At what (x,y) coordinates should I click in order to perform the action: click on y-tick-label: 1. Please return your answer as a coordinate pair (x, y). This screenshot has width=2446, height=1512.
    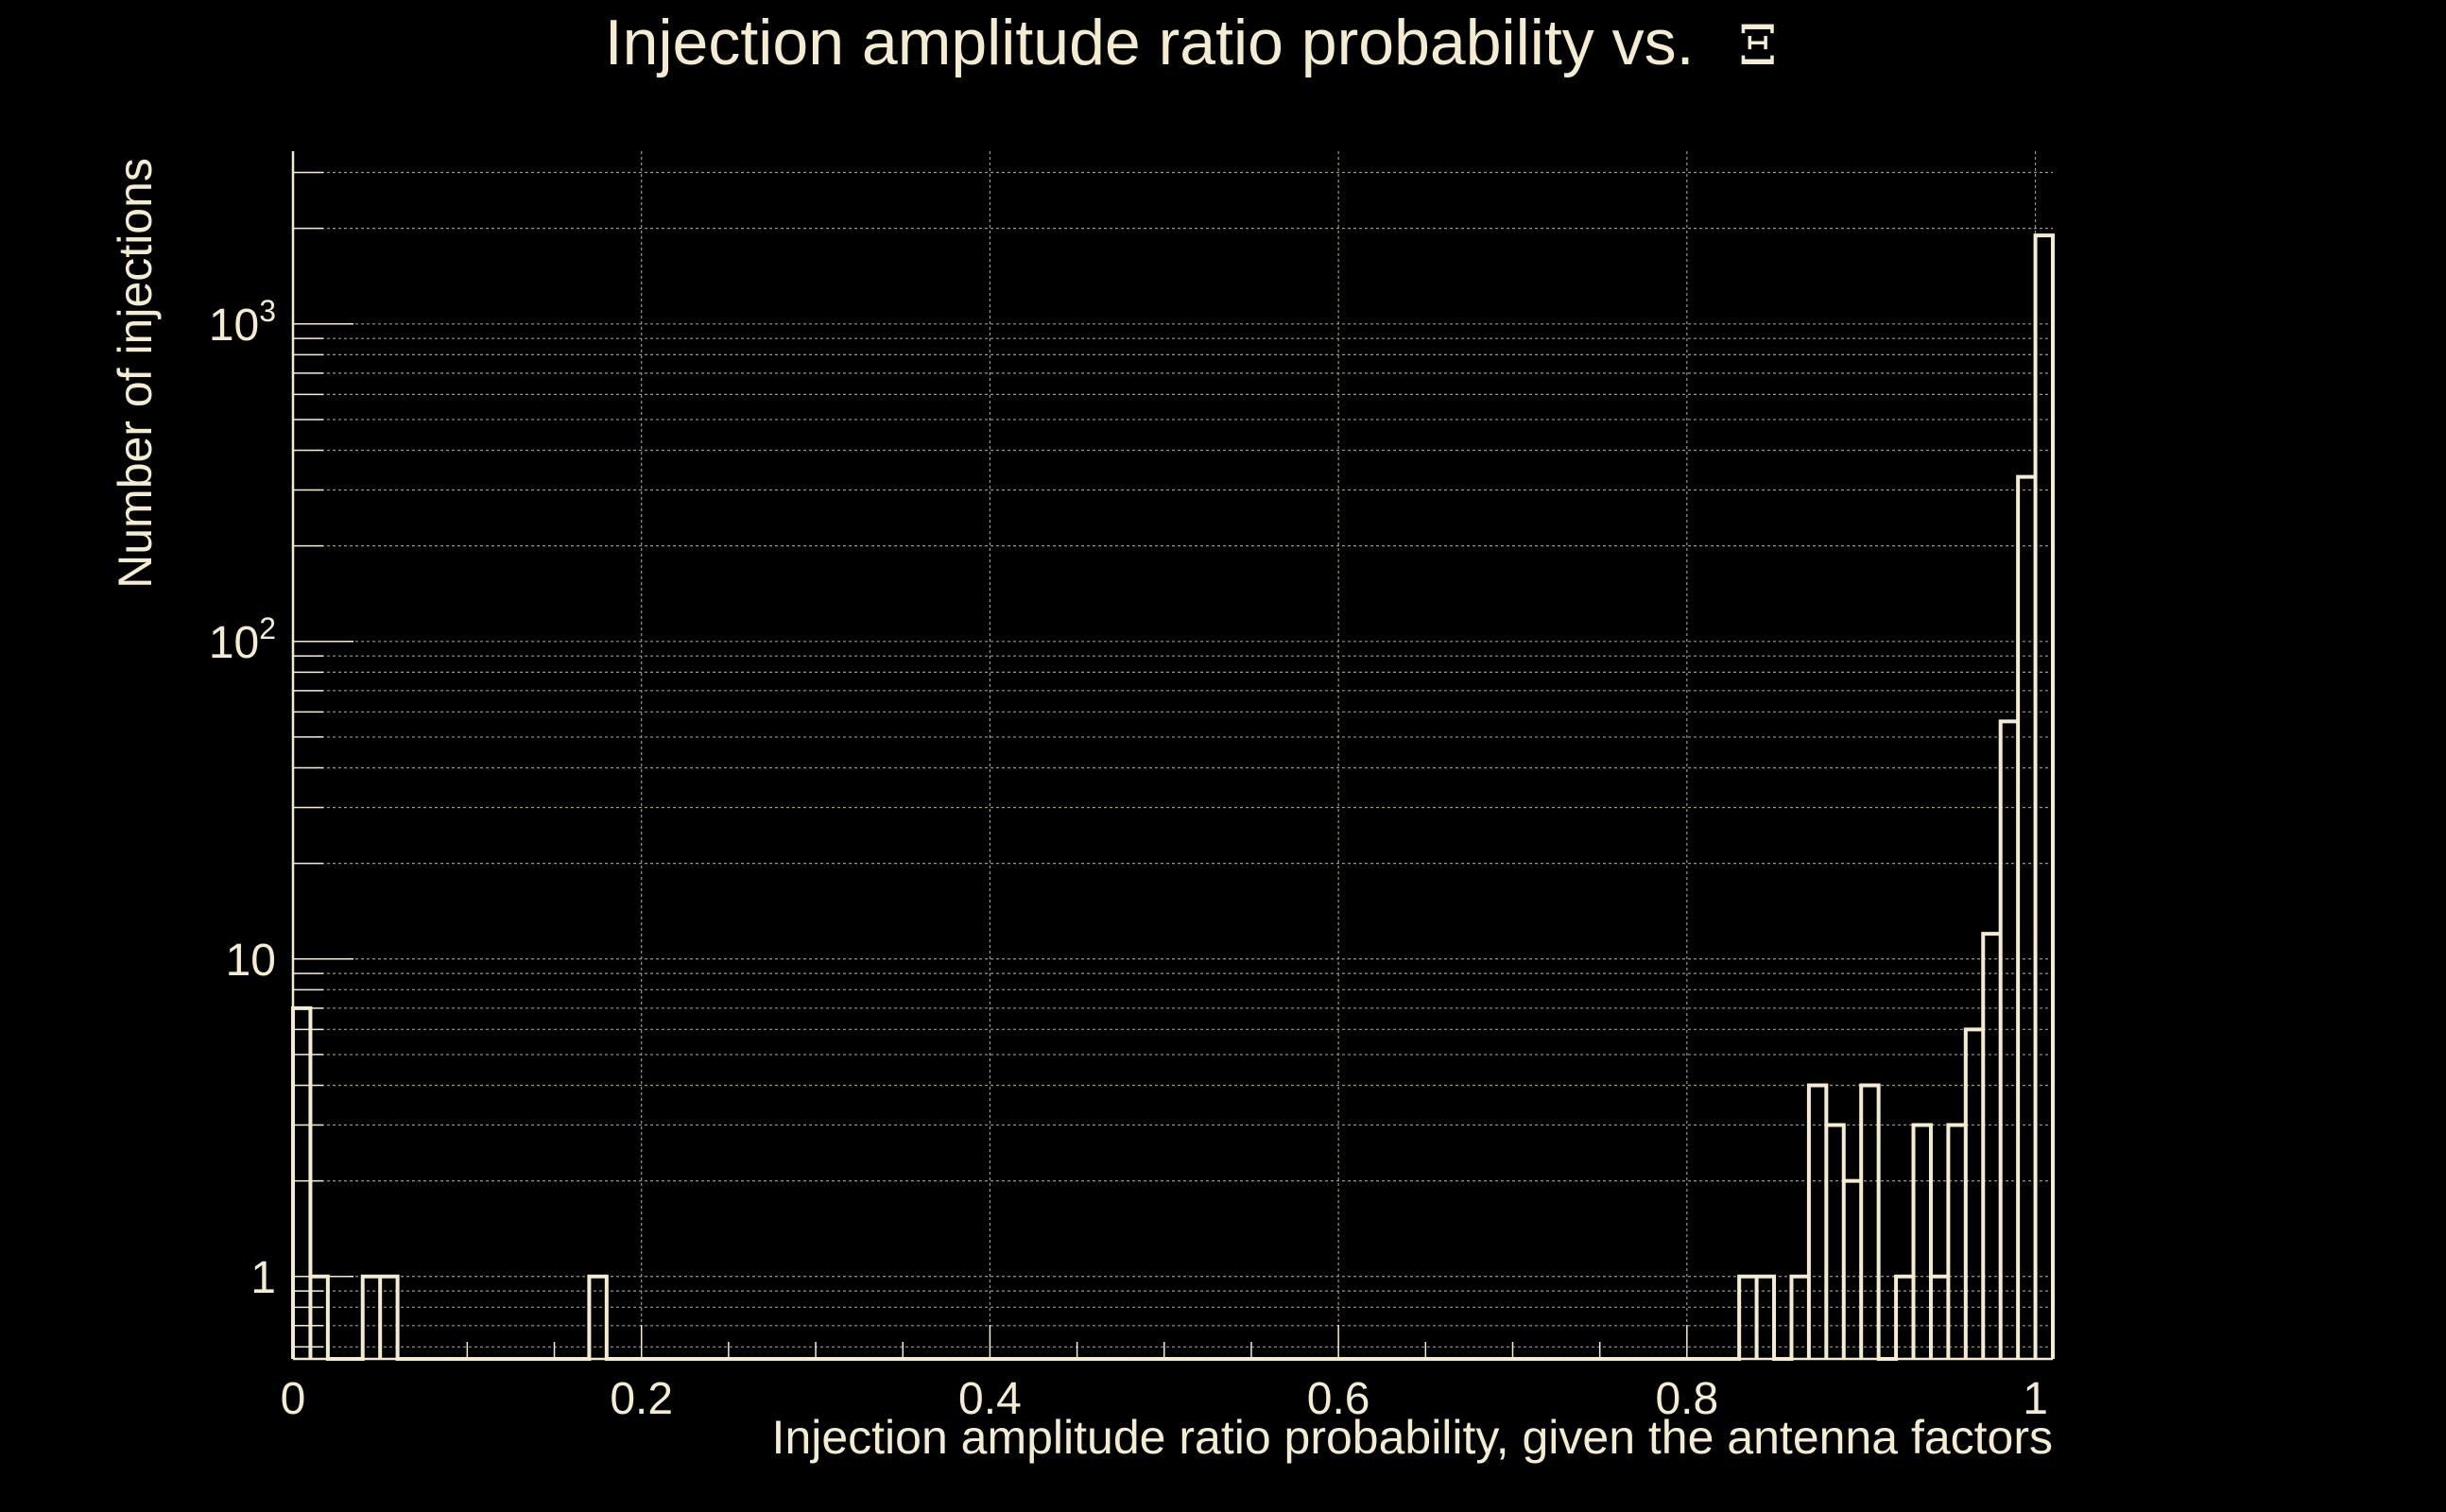
    Looking at the image, I should click on (263, 1278).